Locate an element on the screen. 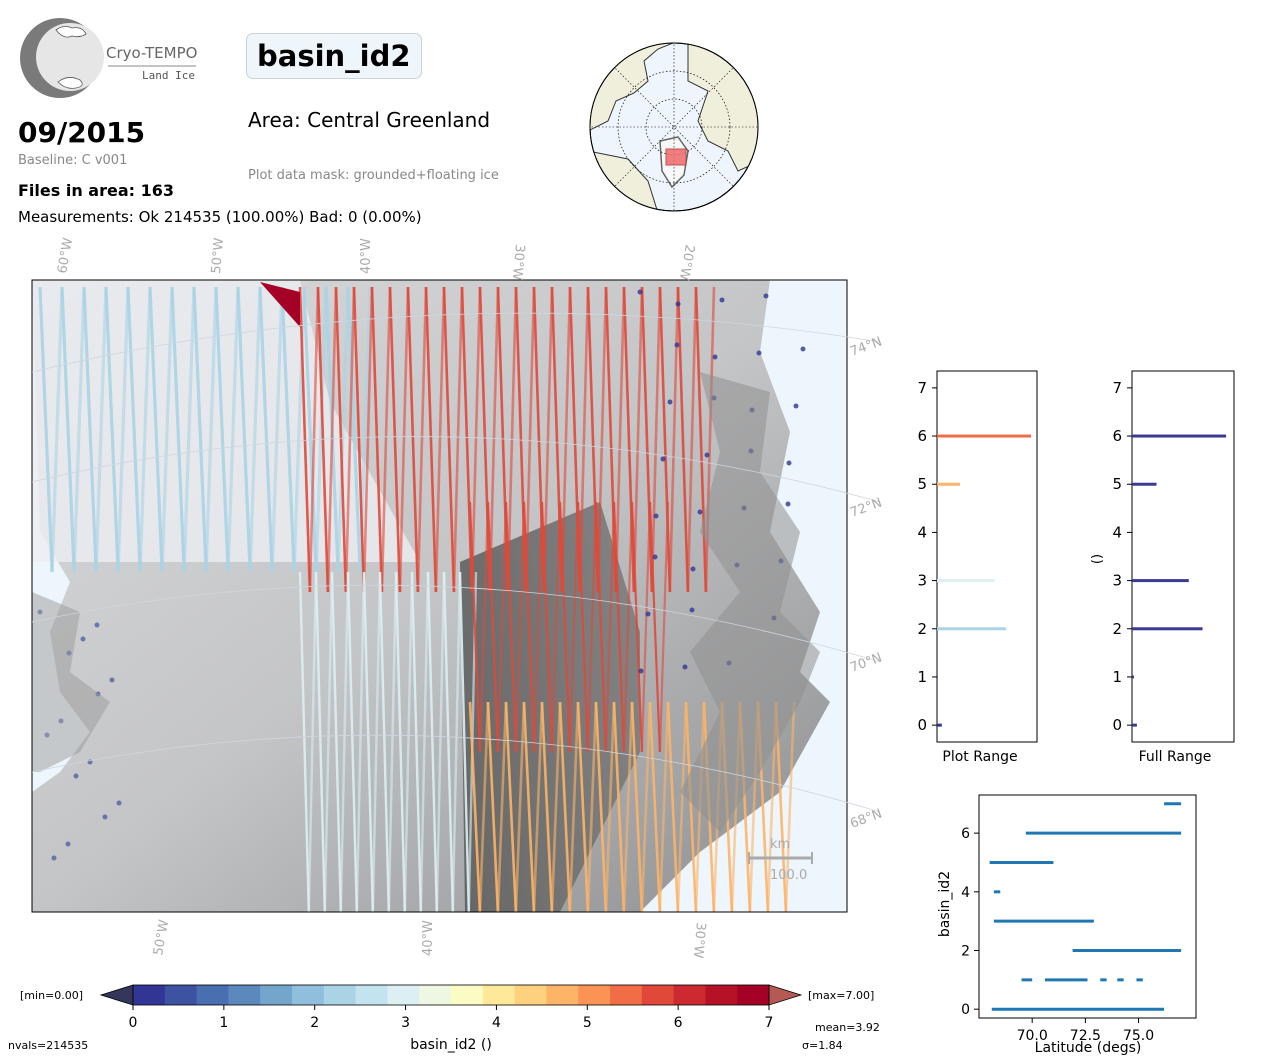 Image resolution: width=1272 pixels, height=1060 pixels. h2-bars is located at coordinates (1179, 580).